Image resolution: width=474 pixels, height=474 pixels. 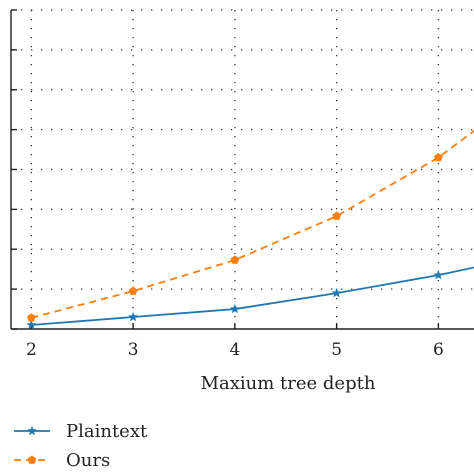 What do you see at coordinates (234, 350) in the screenshot?
I see `x-tick-label: 4` at bounding box center [234, 350].